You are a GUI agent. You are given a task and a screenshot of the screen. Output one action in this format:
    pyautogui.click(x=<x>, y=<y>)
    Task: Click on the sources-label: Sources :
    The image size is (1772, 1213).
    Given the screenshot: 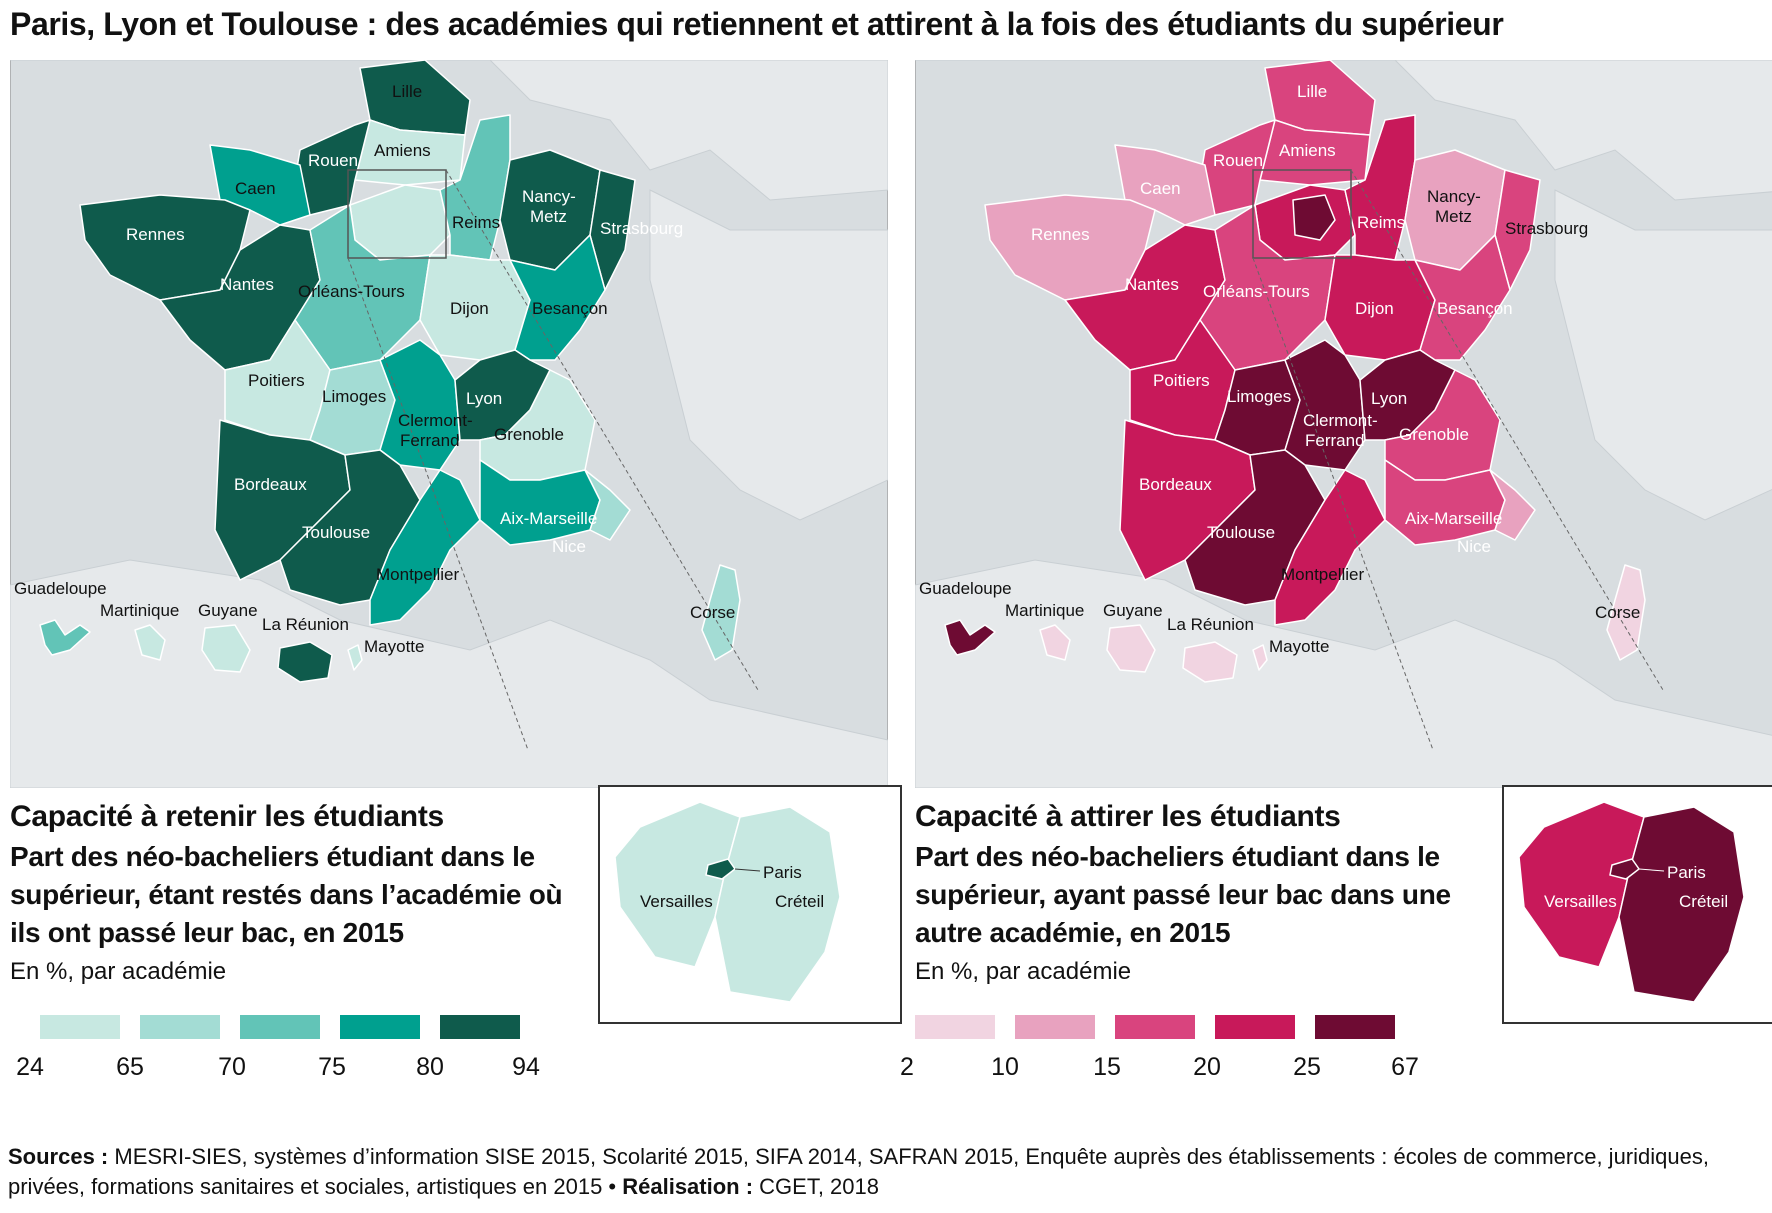 What is the action you would take?
    pyautogui.click(x=58, y=1156)
    